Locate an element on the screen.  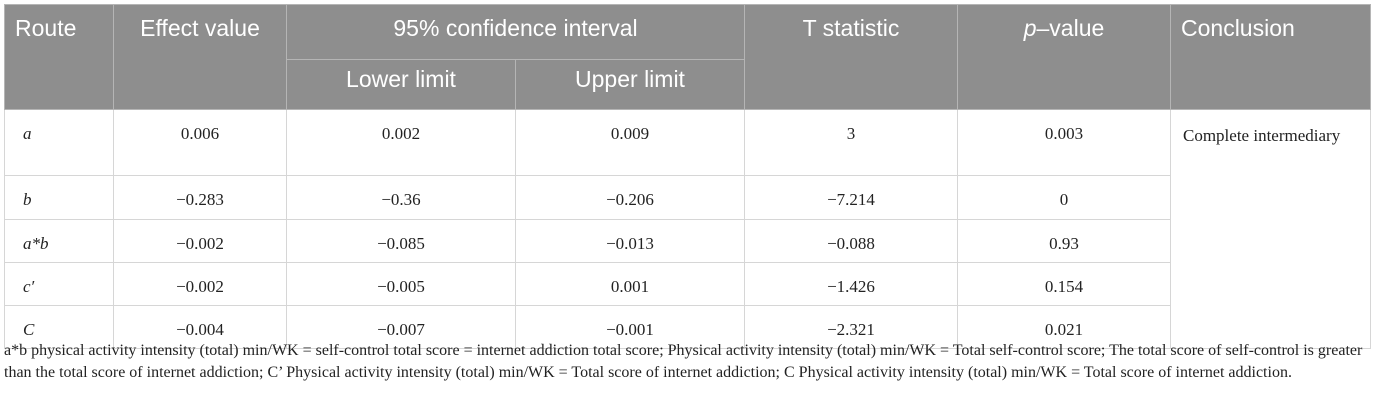
cell-route: b is located at coordinates (59, 197).